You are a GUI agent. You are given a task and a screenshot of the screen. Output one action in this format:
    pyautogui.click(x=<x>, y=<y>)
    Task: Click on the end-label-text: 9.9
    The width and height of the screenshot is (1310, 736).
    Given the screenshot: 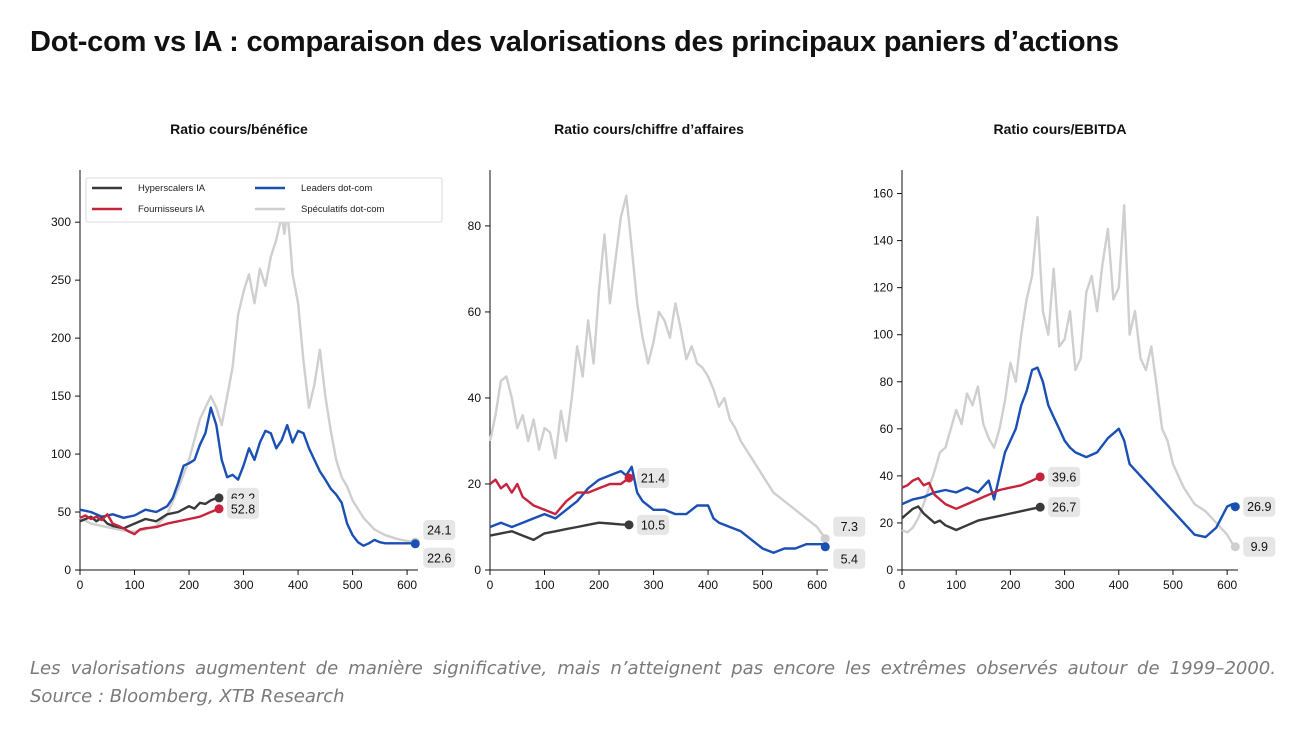 What is the action you would take?
    pyautogui.click(x=1259, y=547)
    